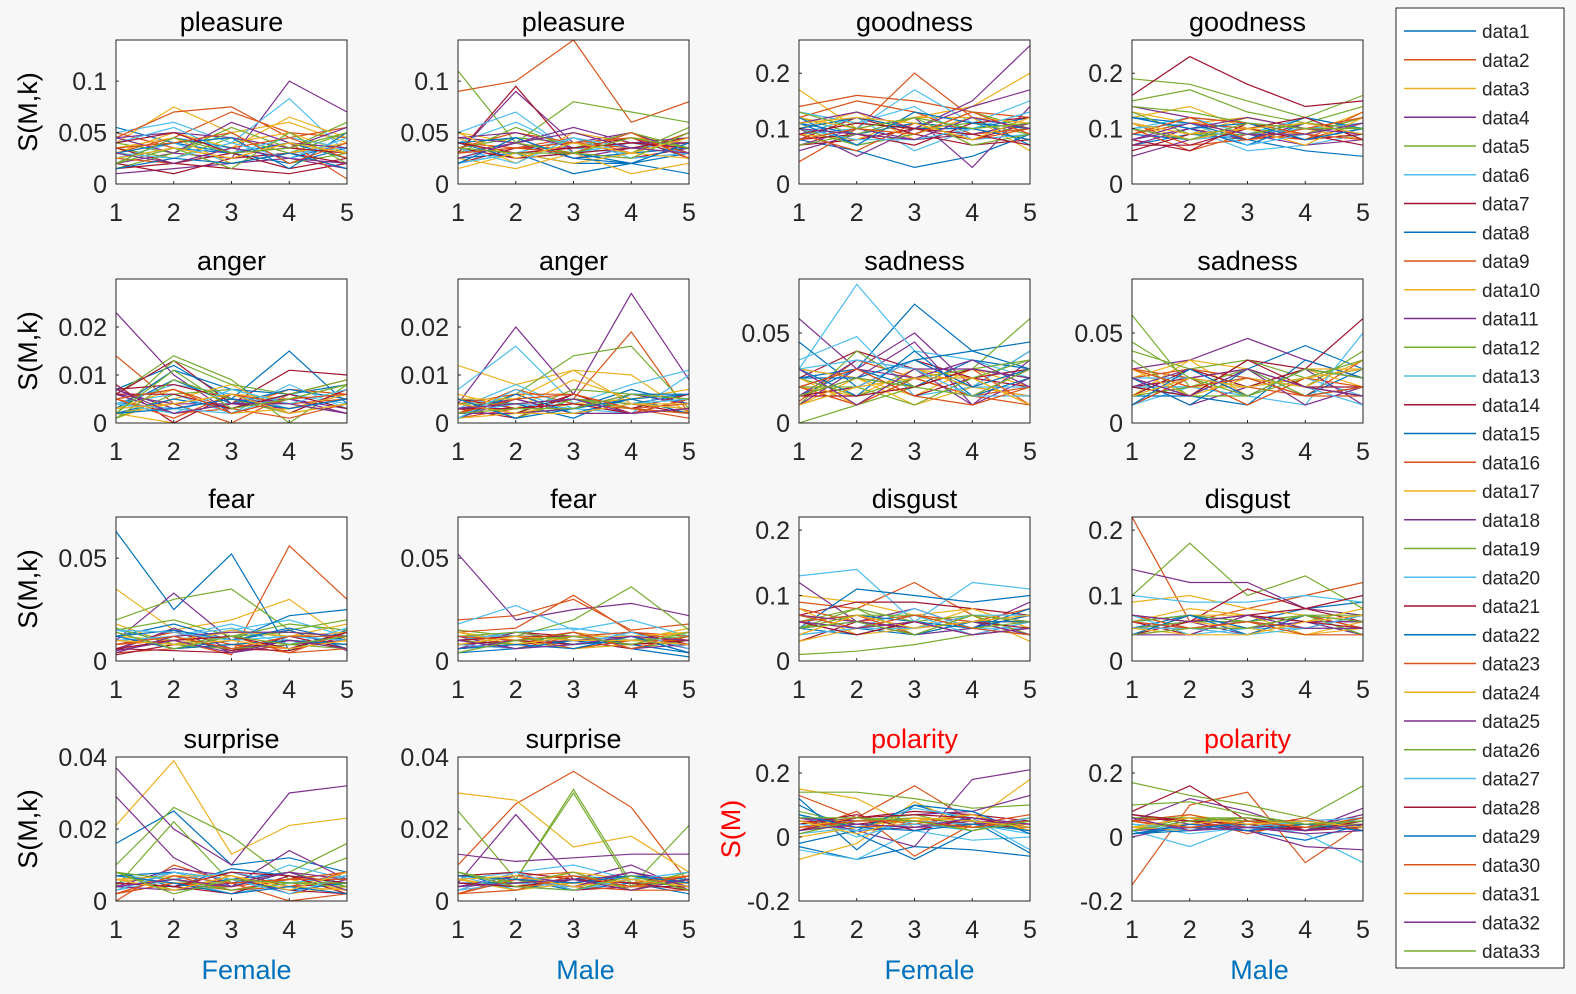  I want to click on y-tick-label: 0.02, so click(82, 830).